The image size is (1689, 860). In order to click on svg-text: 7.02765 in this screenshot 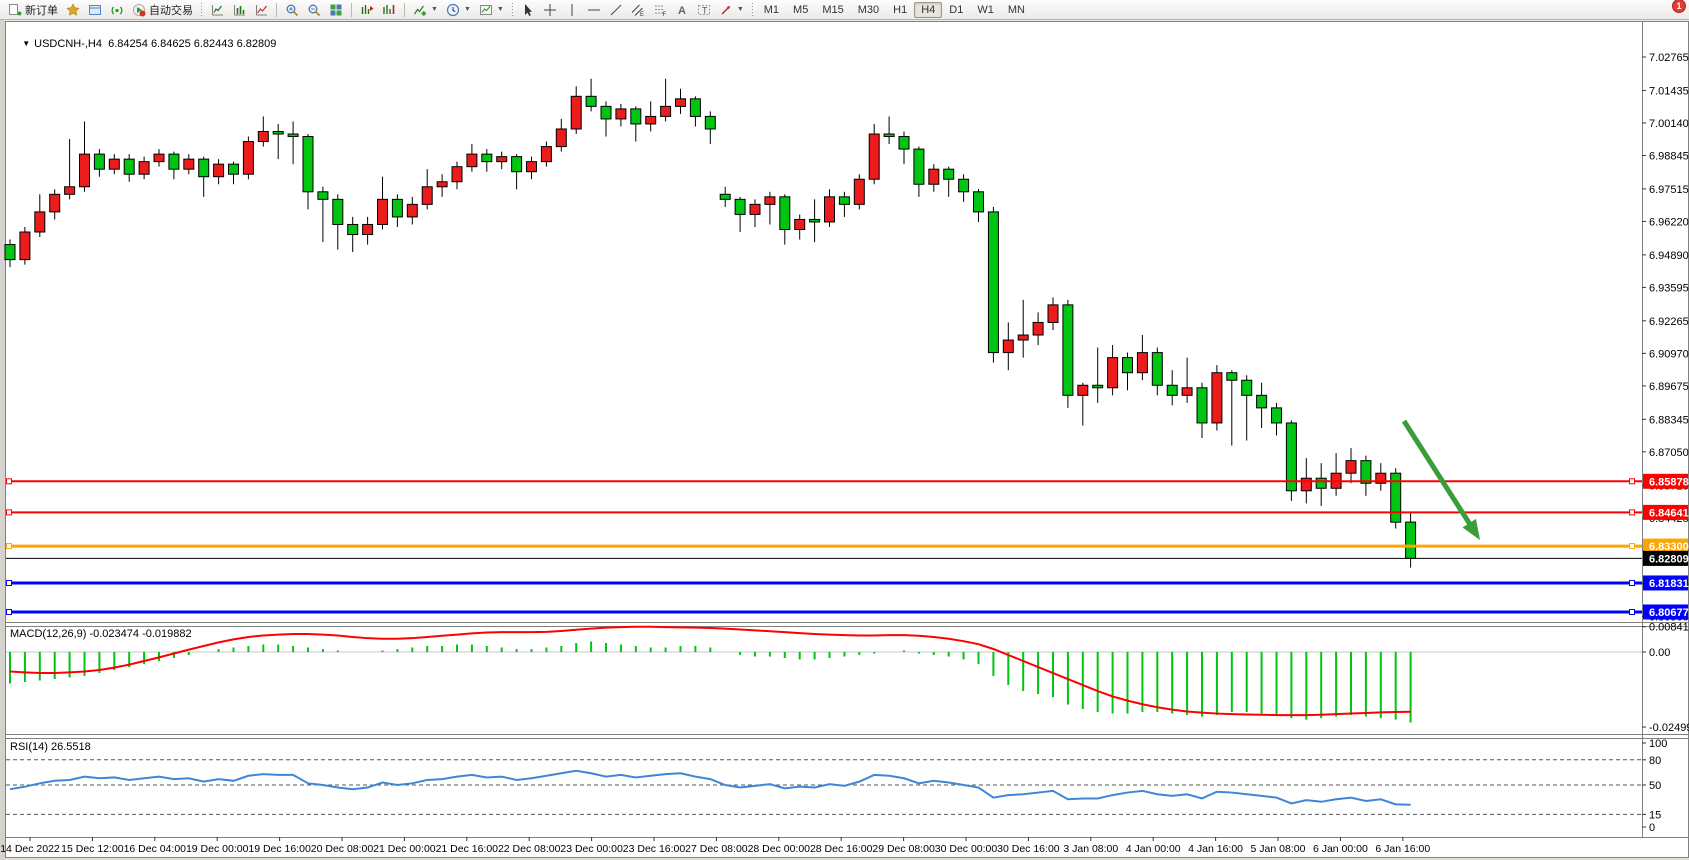, I will do `click(1669, 58)`.